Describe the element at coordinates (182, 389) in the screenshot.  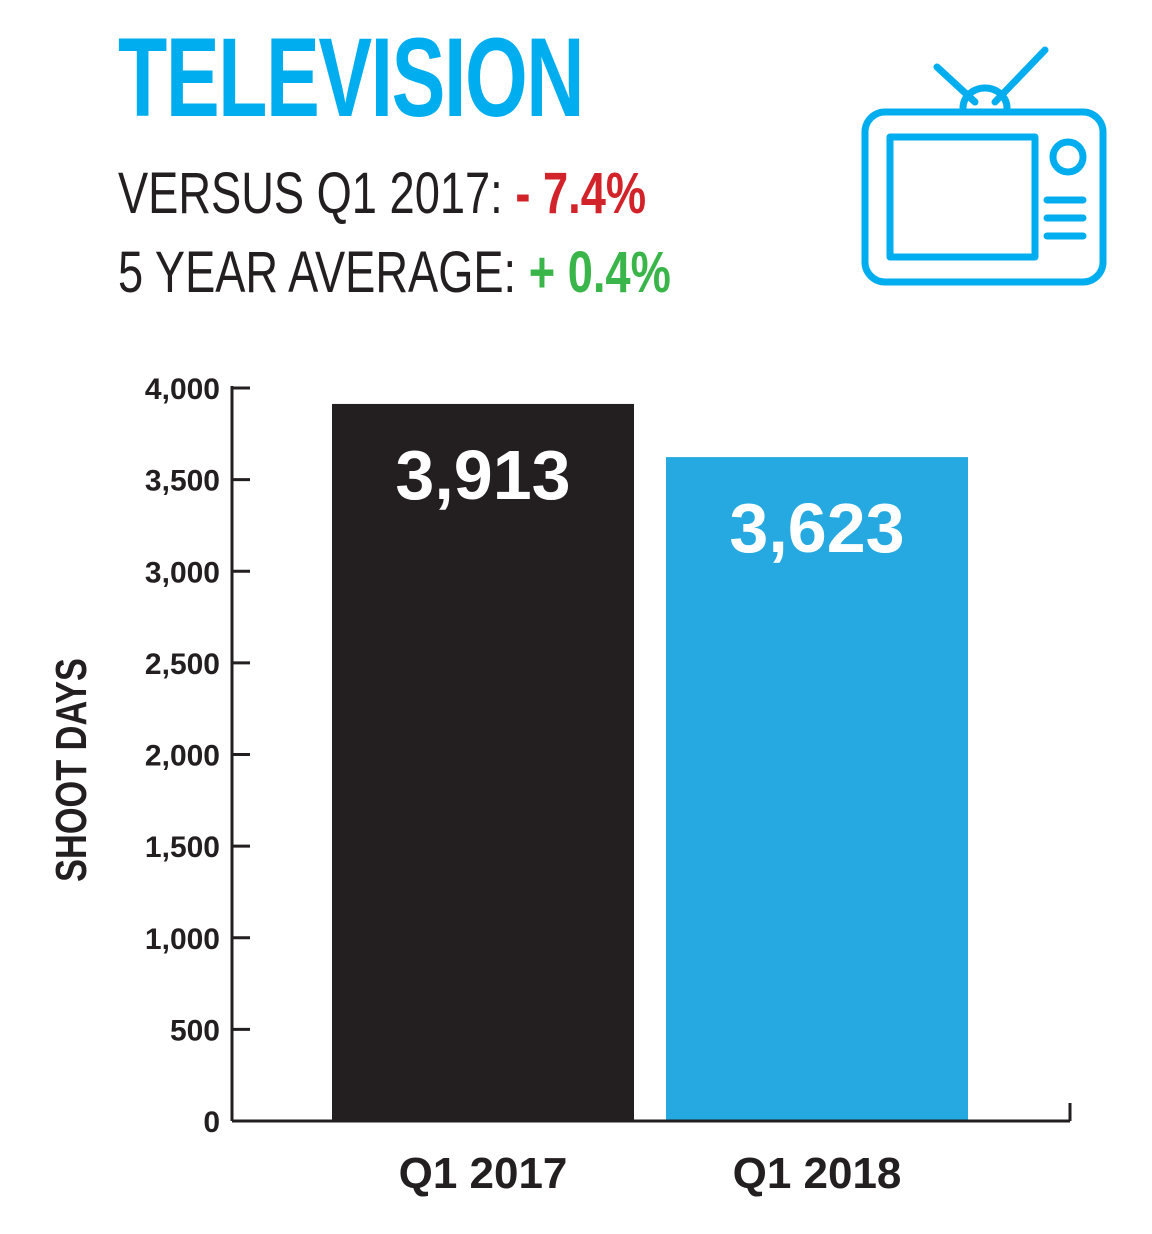
I see `y-tick-label: 4,000` at that location.